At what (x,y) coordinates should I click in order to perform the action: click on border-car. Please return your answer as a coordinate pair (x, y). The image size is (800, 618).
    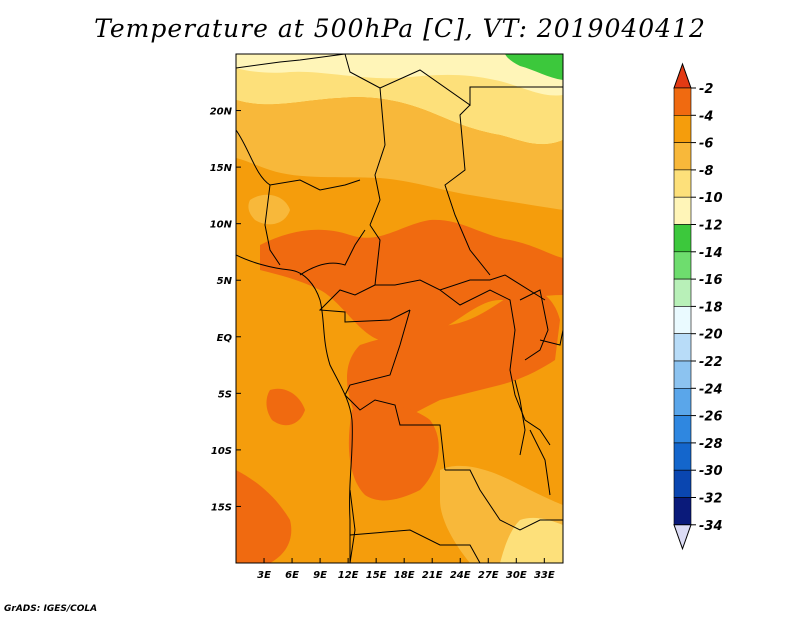
    Looking at the image, I should click on (457, 262).